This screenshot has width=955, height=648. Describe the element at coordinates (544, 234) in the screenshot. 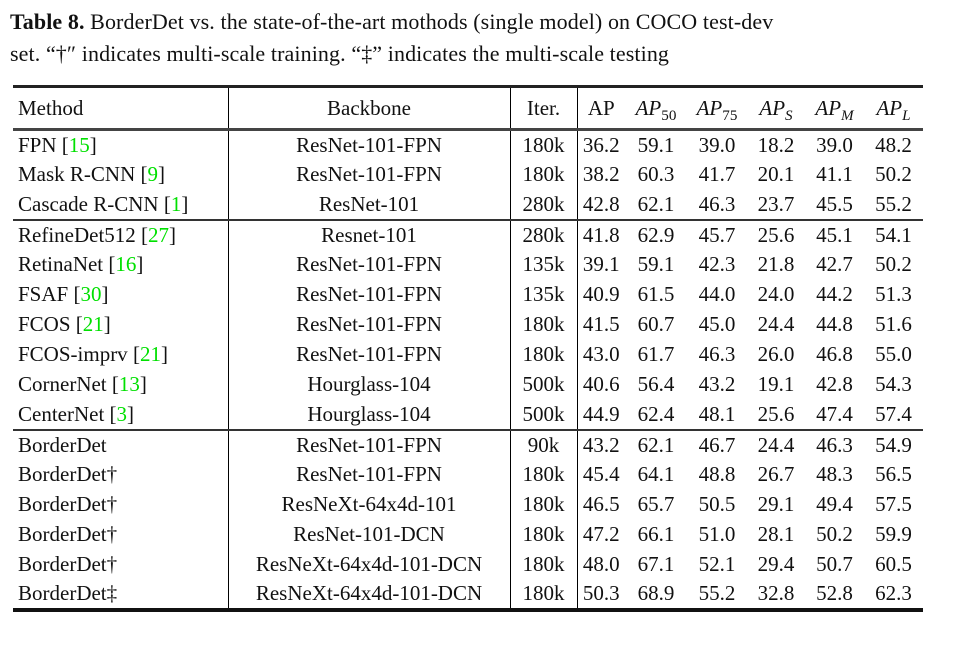

I see `iter-cell: 280k` at that location.